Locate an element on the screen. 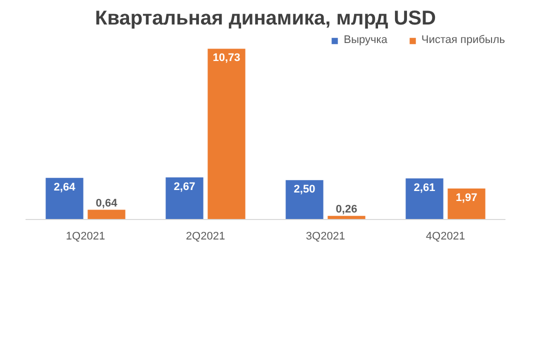  legend-label: Выручка is located at coordinates (366, 40).